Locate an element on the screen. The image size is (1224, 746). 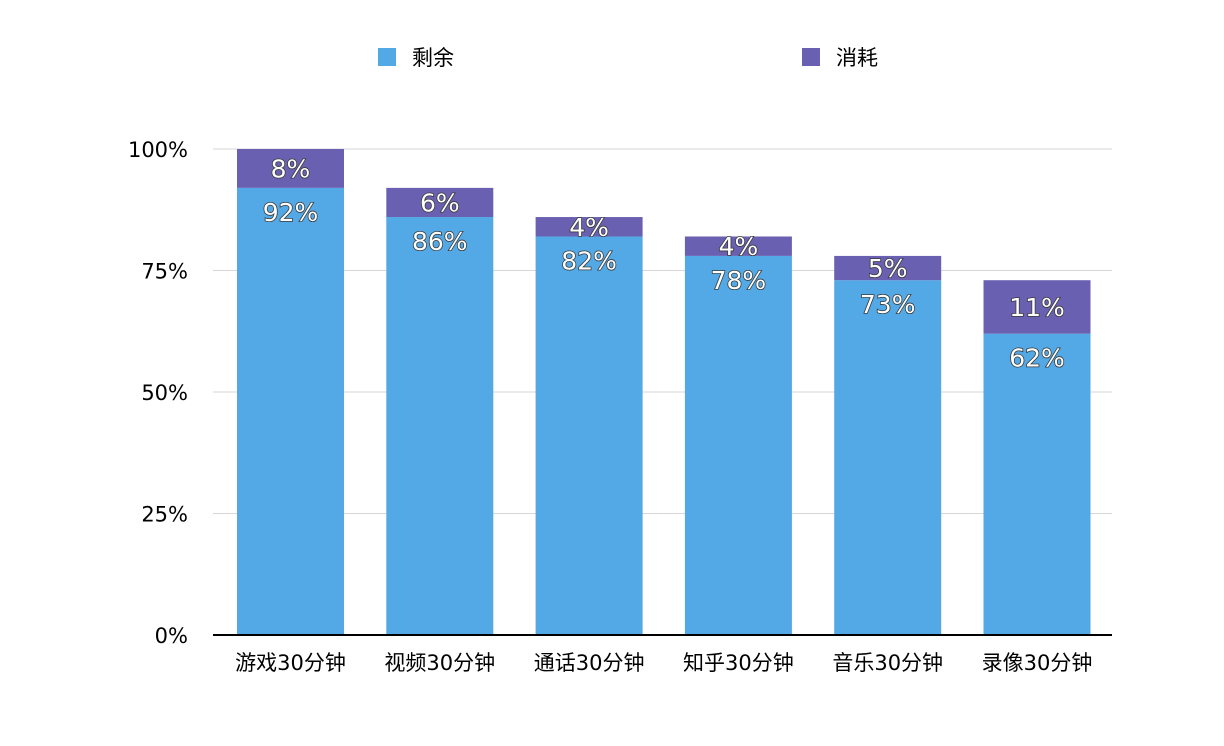
y-tick-label: 0% is located at coordinates (171, 636).